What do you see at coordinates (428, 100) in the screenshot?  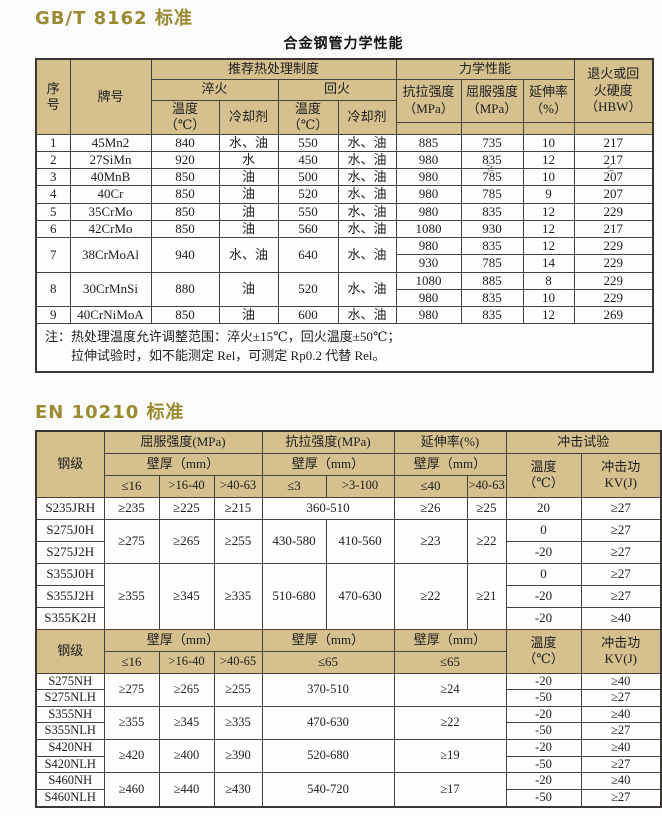 I see `th-tensile: 抗拉强度 （MPa）` at bounding box center [428, 100].